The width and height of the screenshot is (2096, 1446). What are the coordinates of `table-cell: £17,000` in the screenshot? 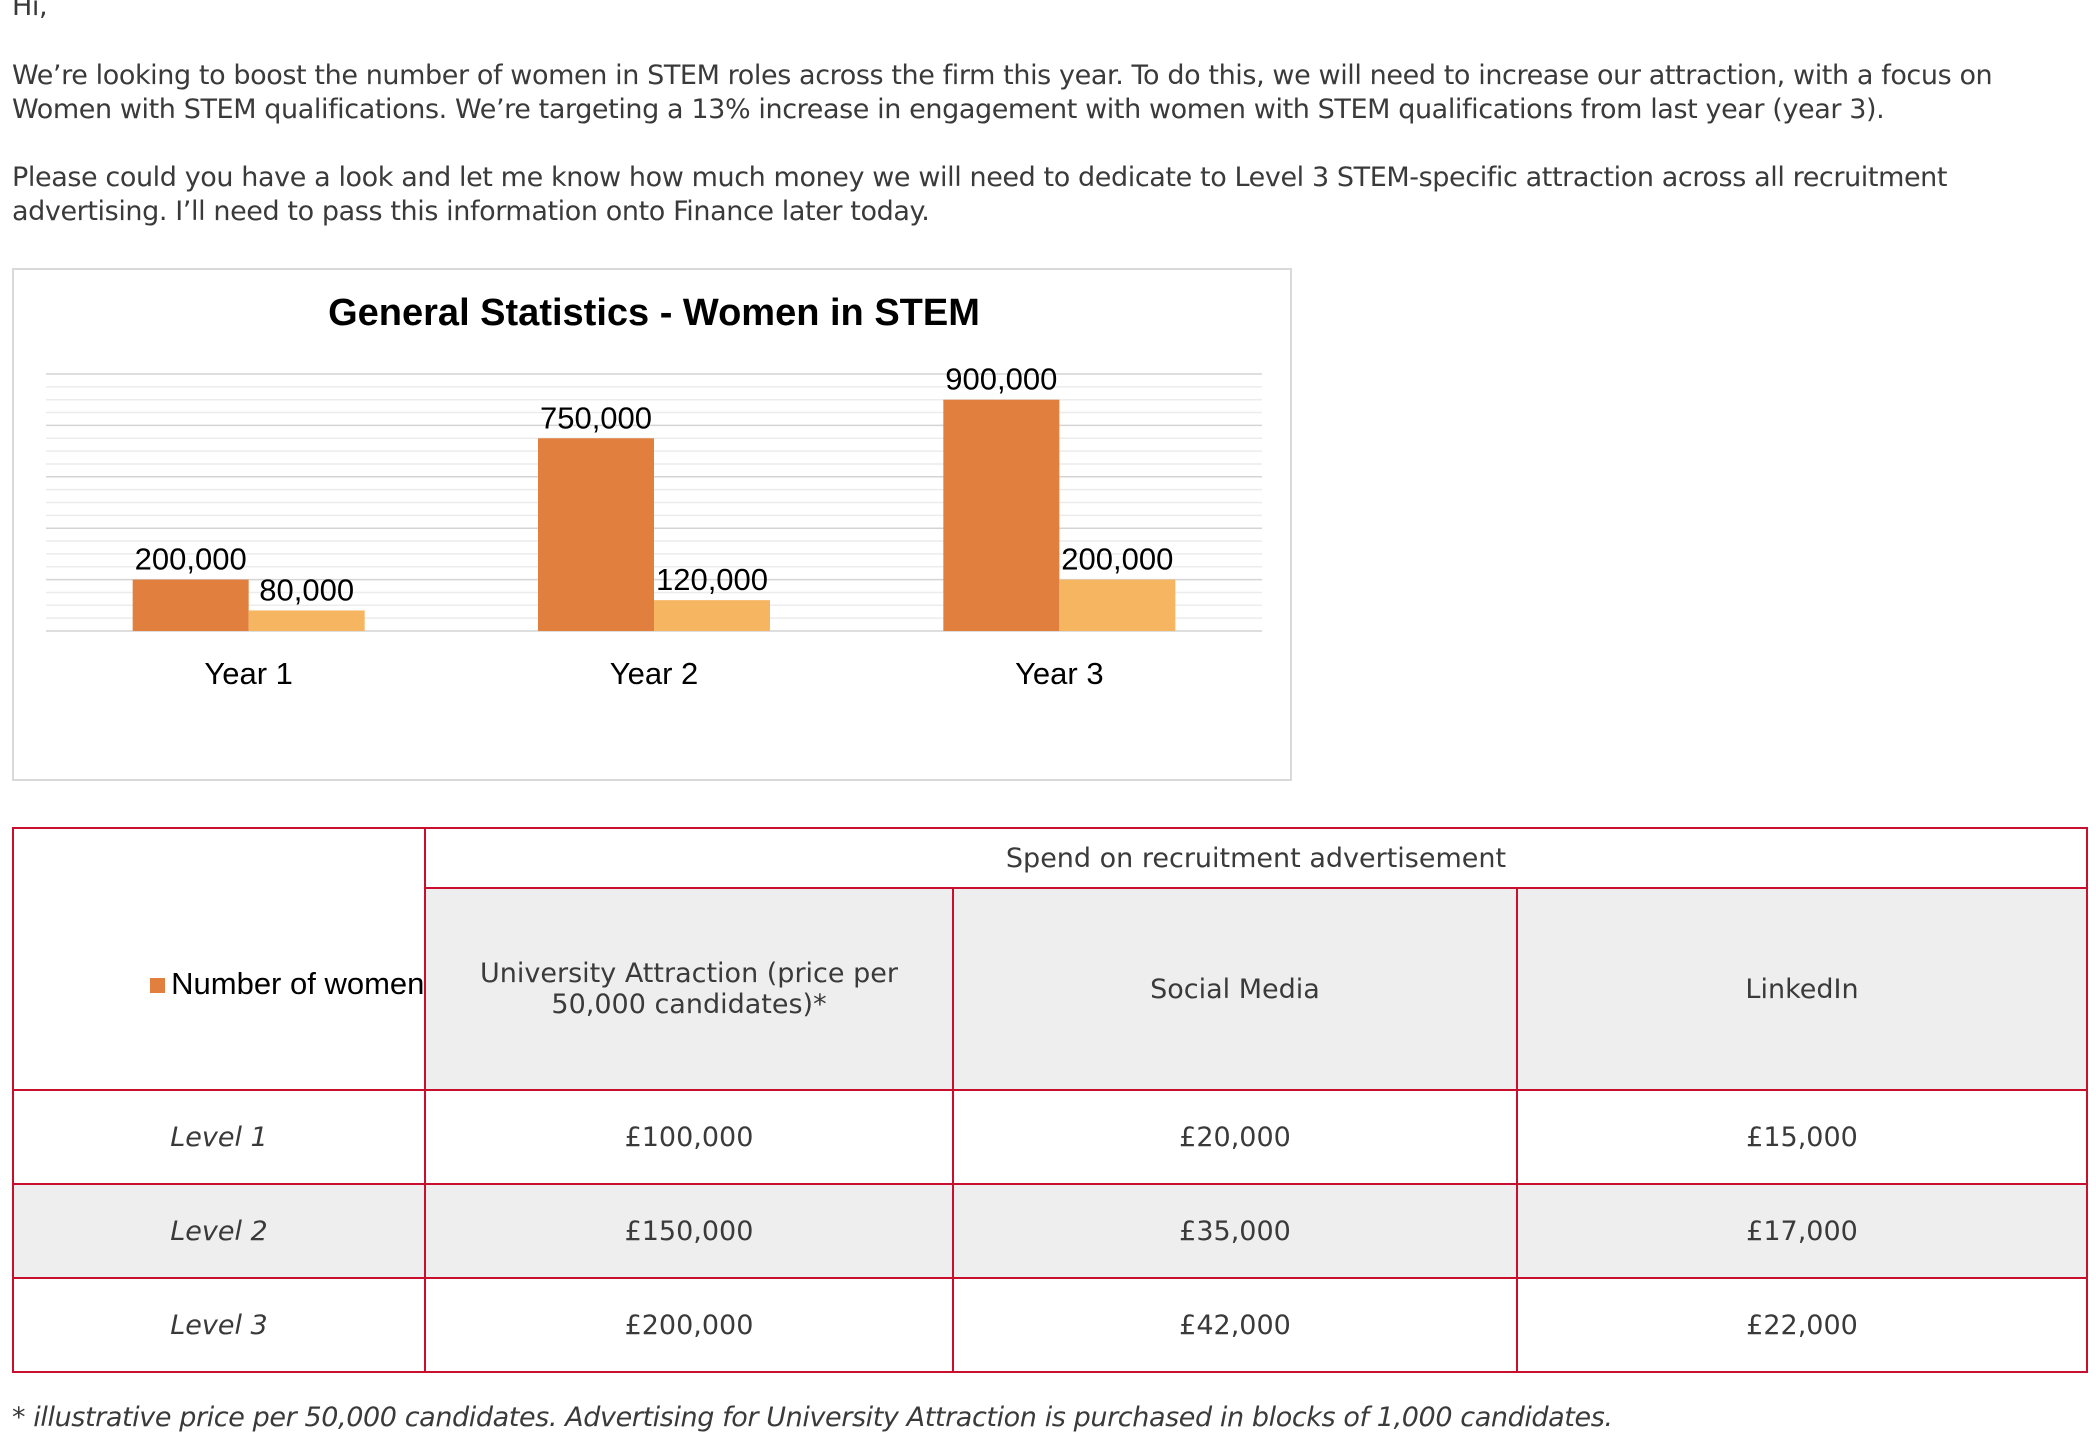 It's located at (1802, 1231).